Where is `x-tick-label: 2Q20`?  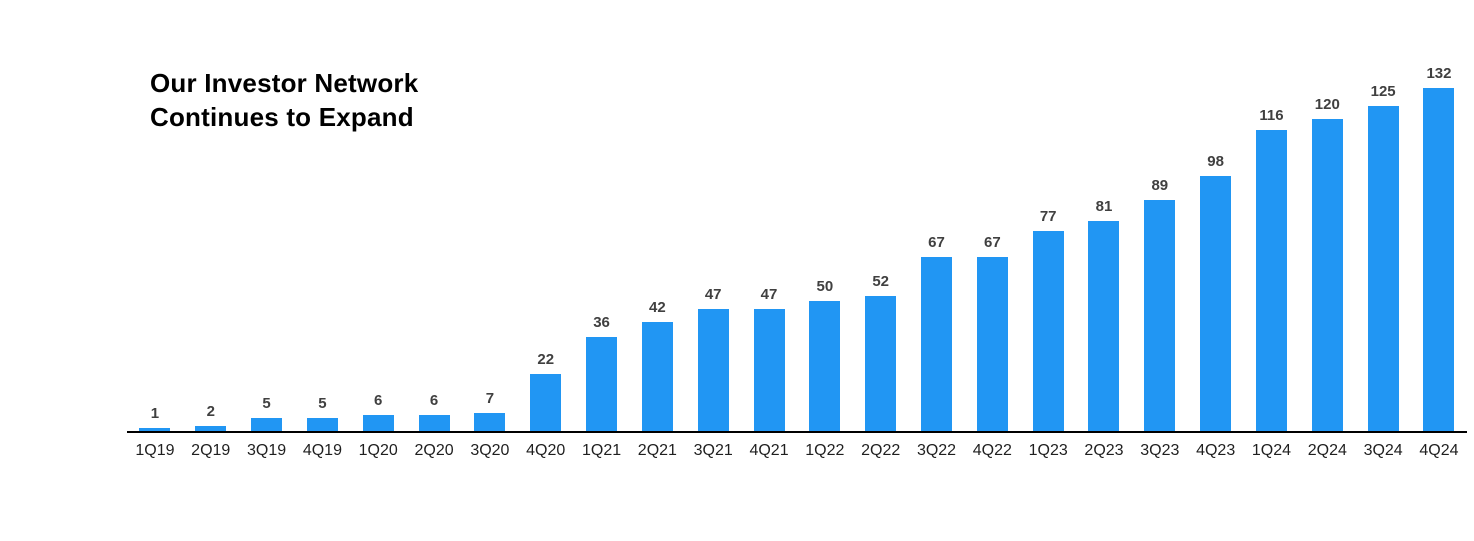
x-tick-label: 2Q20 is located at coordinates (434, 450).